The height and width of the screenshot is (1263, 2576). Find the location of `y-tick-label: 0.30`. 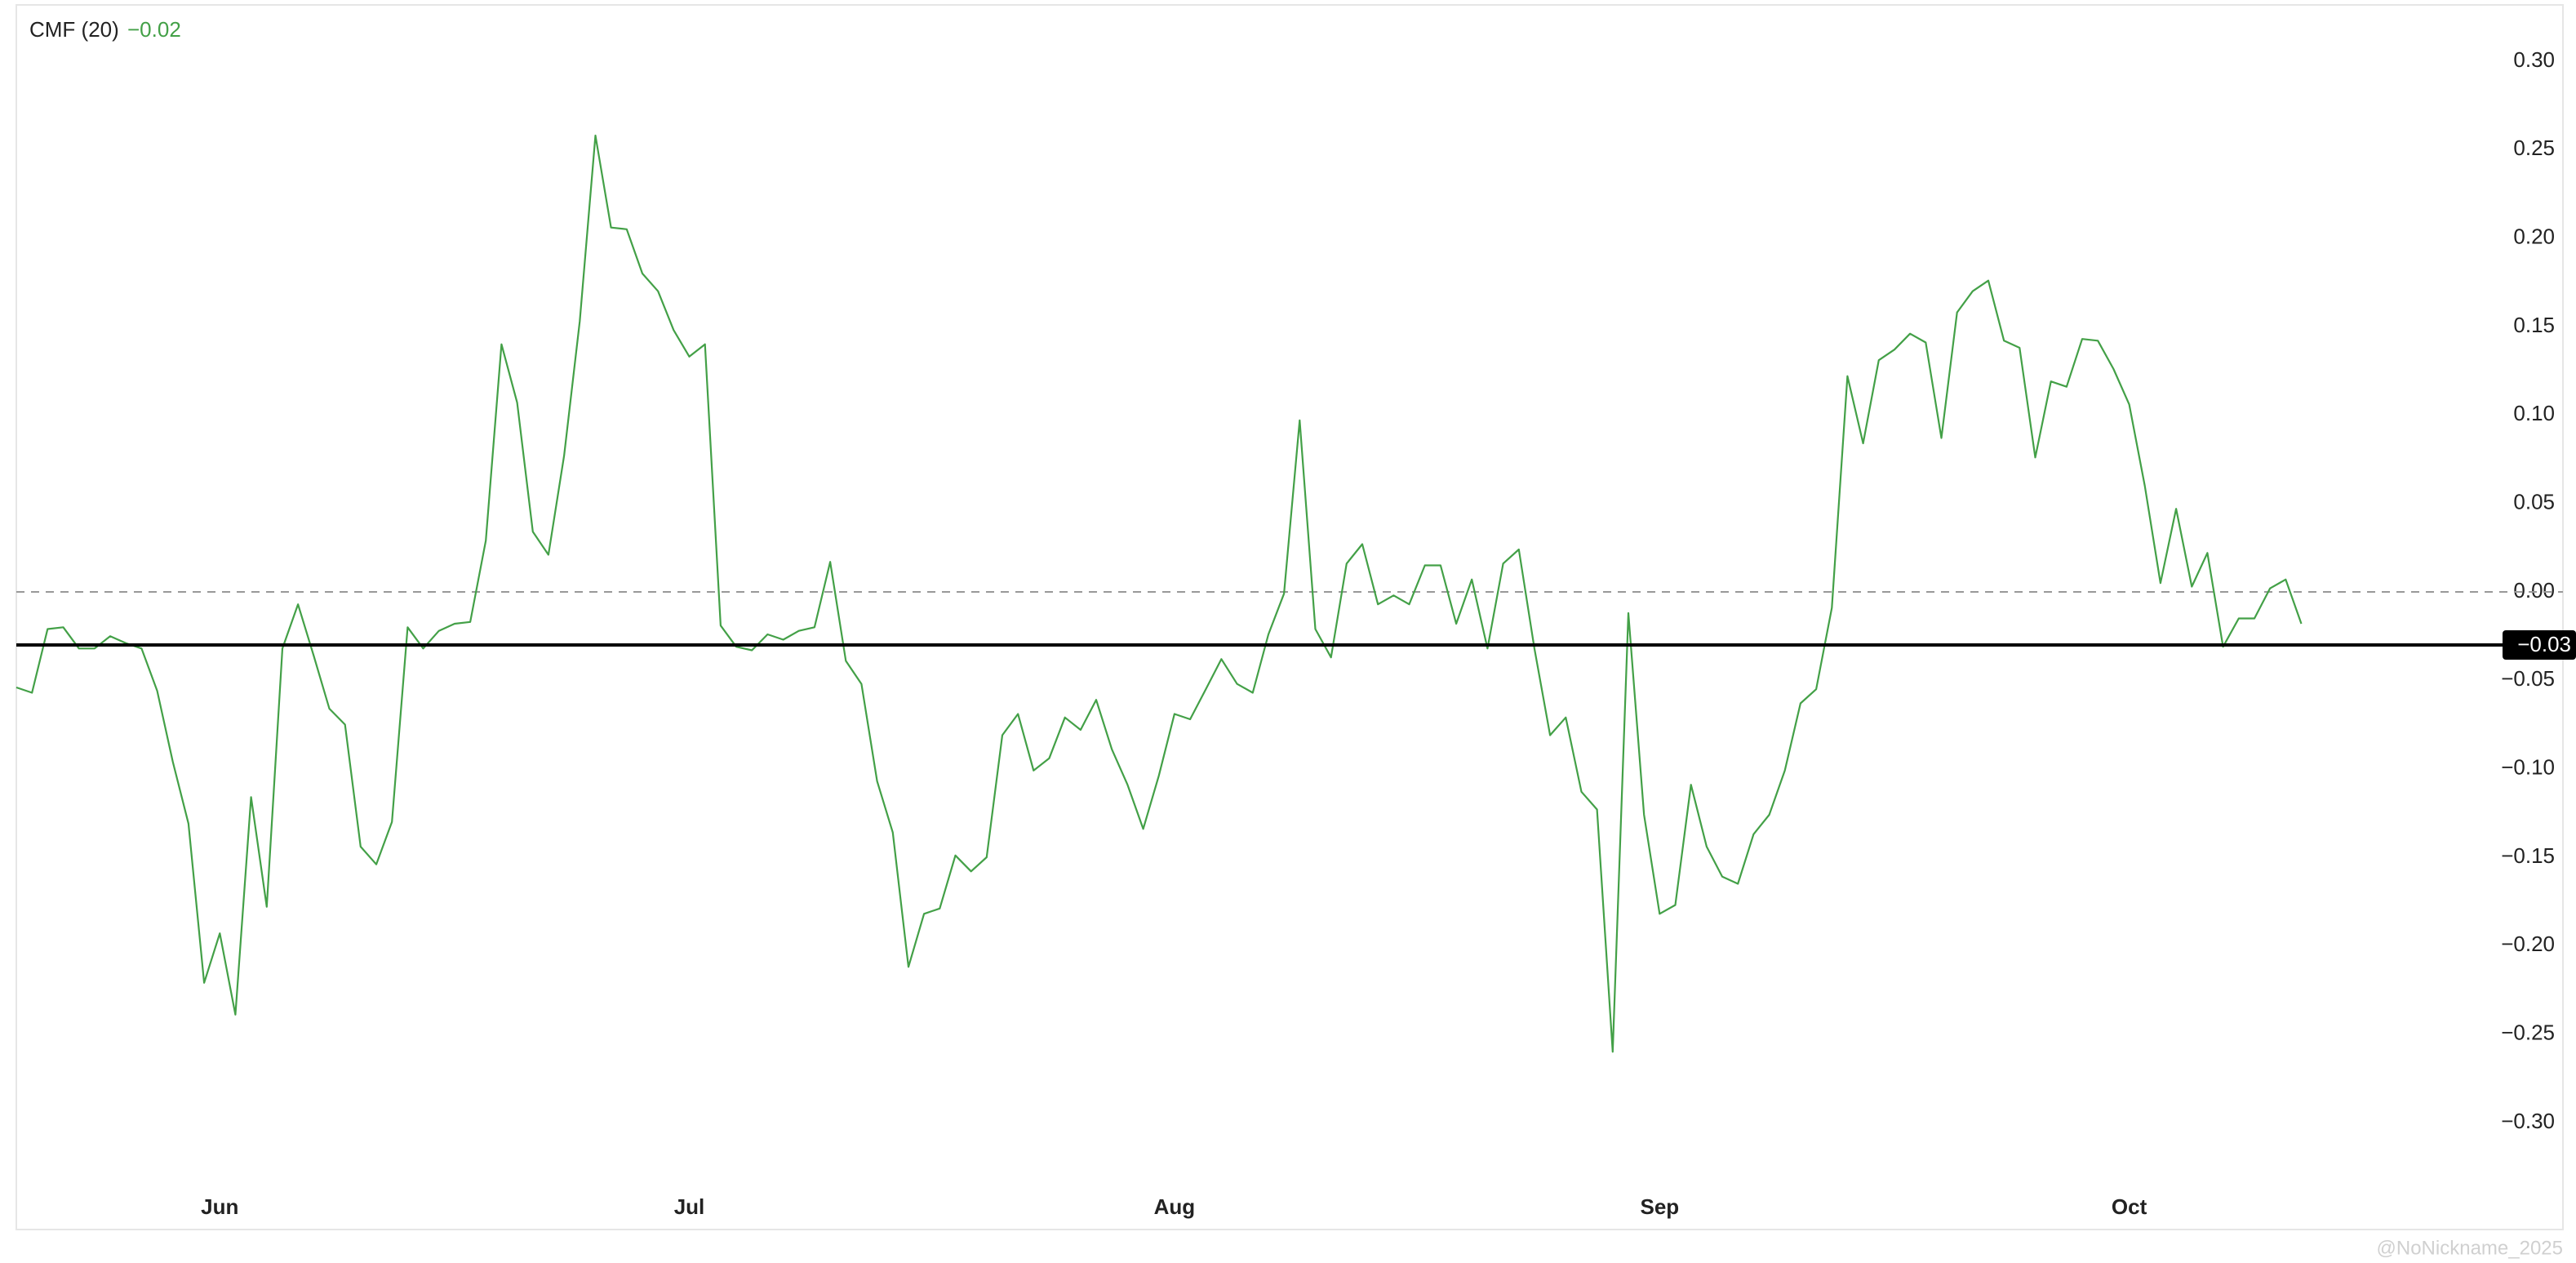

y-tick-label: 0.30 is located at coordinates (2534, 59).